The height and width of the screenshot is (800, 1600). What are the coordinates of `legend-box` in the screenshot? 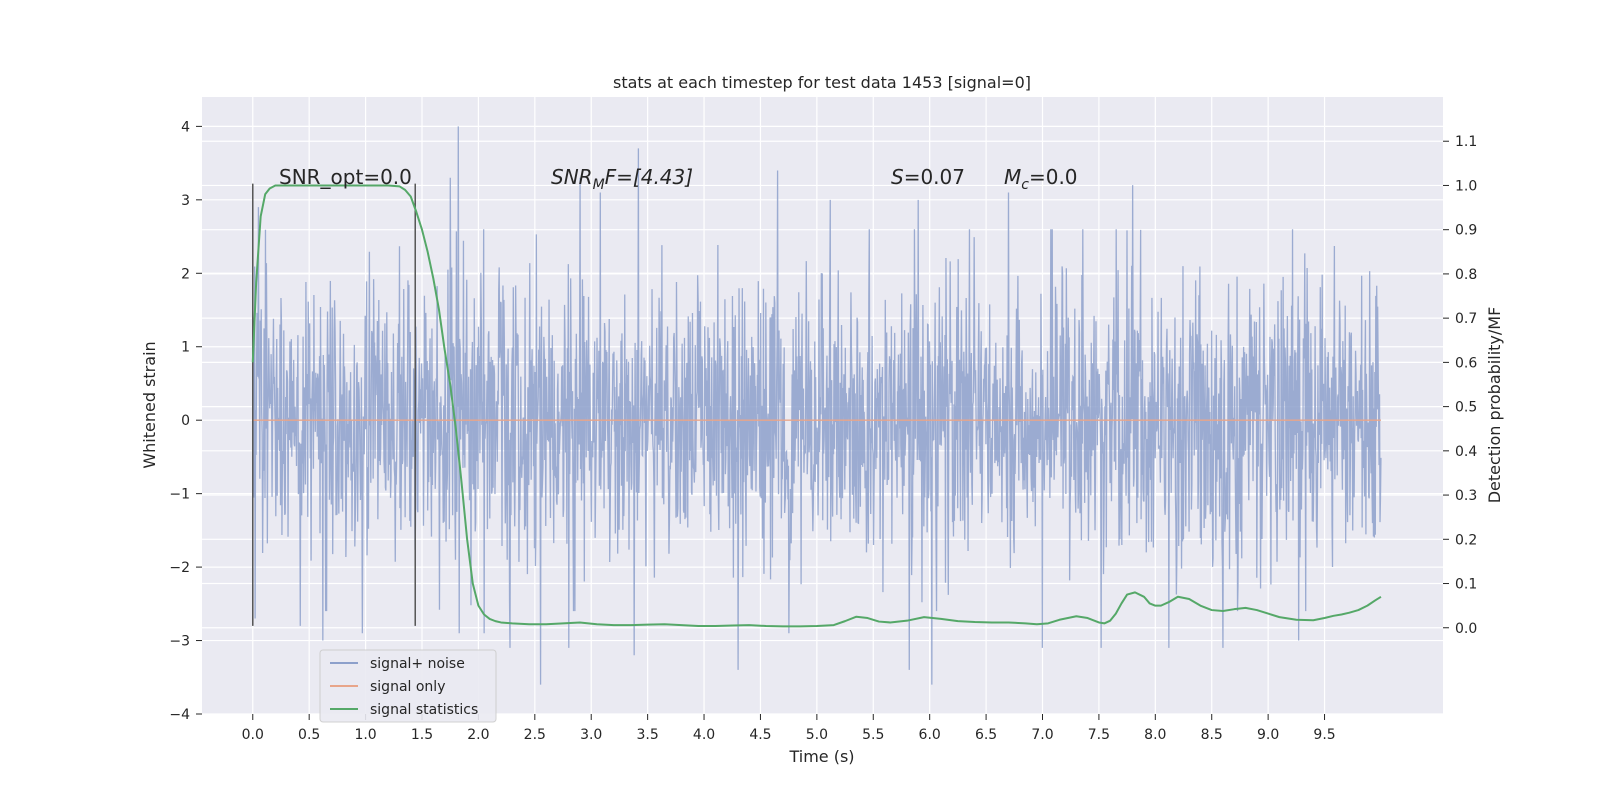 It's located at (408, 686).